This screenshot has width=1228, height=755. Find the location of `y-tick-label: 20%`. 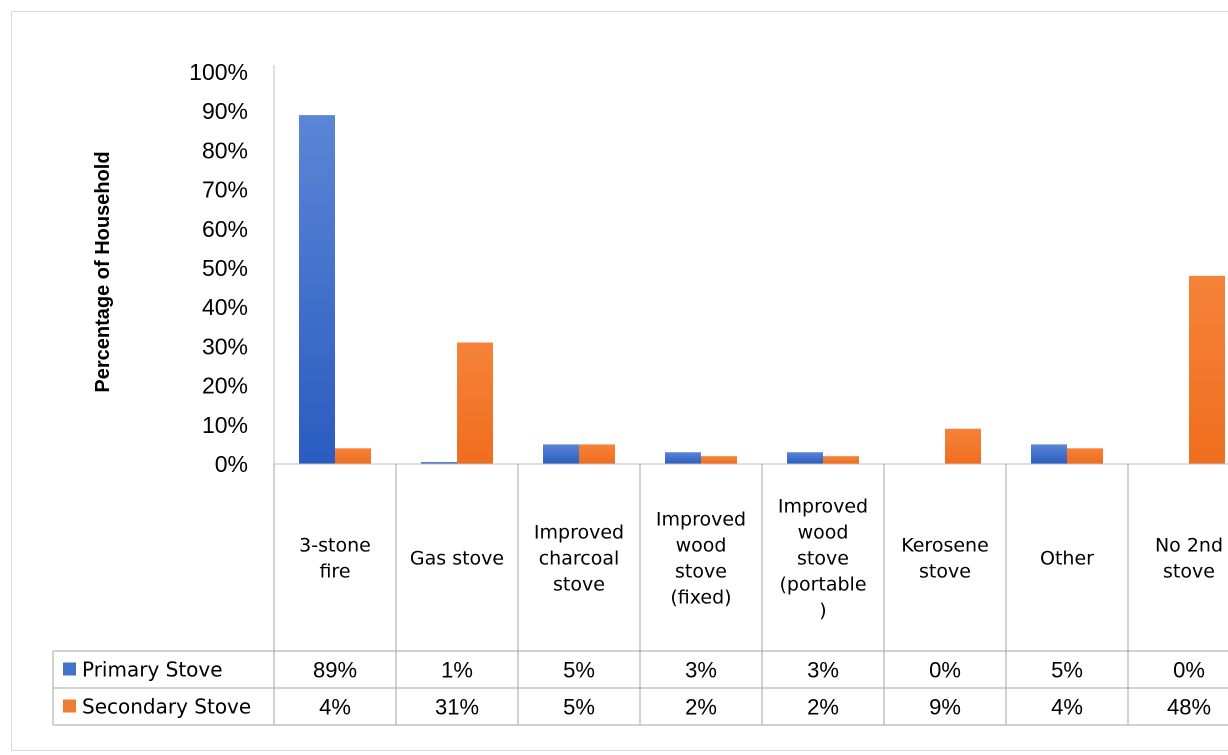

y-tick-label: 20% is located at coordinates (225, 386).